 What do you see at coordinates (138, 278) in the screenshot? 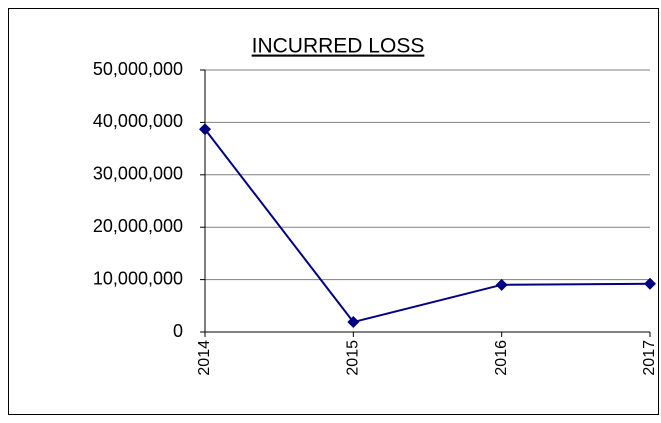
I see `y-tick-label: 10,000,000` at bounding box center [138, 278].